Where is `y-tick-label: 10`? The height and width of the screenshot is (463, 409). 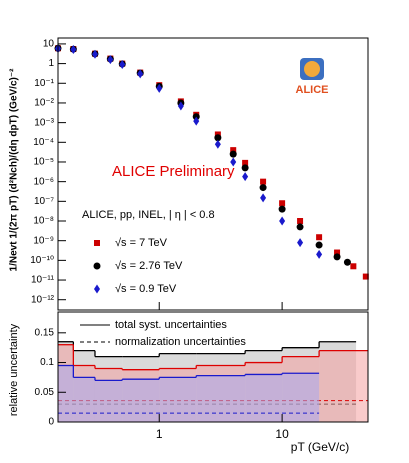
y-tick-label: 10 is located at coordinates (49, 44).